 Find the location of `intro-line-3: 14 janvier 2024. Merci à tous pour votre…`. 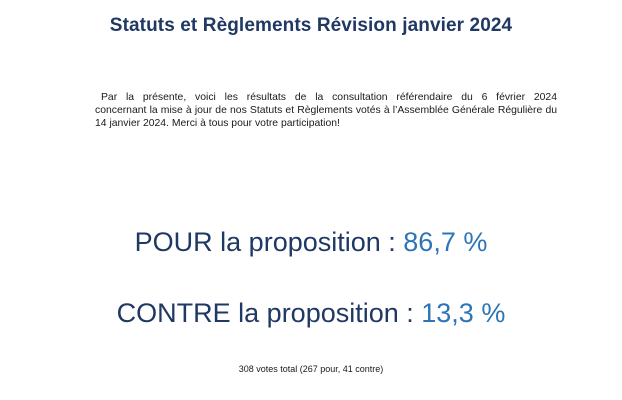

intro-line-3: 14 janvier 2024. Merci à tous pour votre… is located at coordinates (217, 123).